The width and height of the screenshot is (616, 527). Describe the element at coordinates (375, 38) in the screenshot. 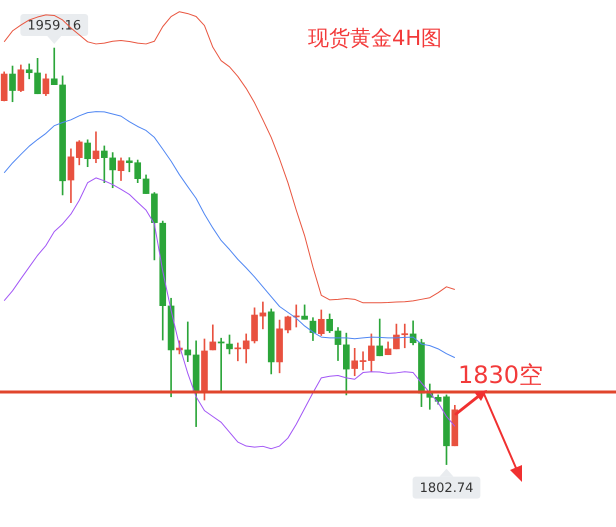

I see `text: 现货黄金4H图` at that location.